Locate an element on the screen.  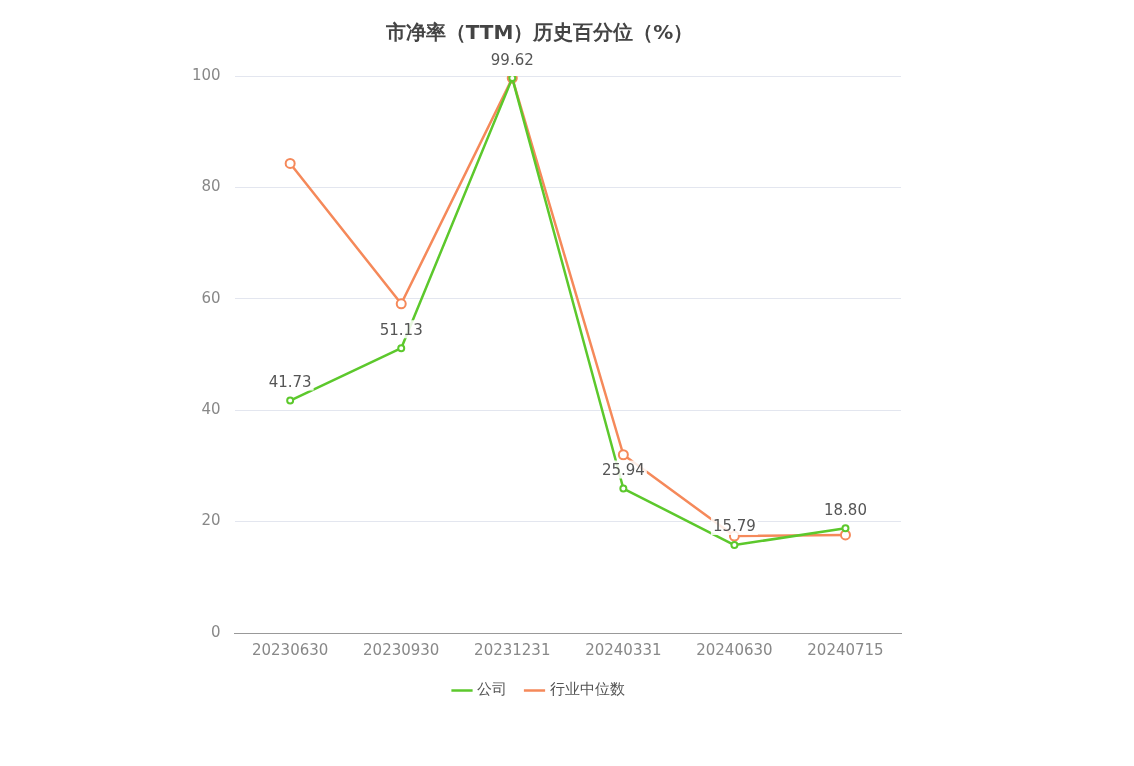
y-tick-label: 100 is located at coordinates (206, 74).